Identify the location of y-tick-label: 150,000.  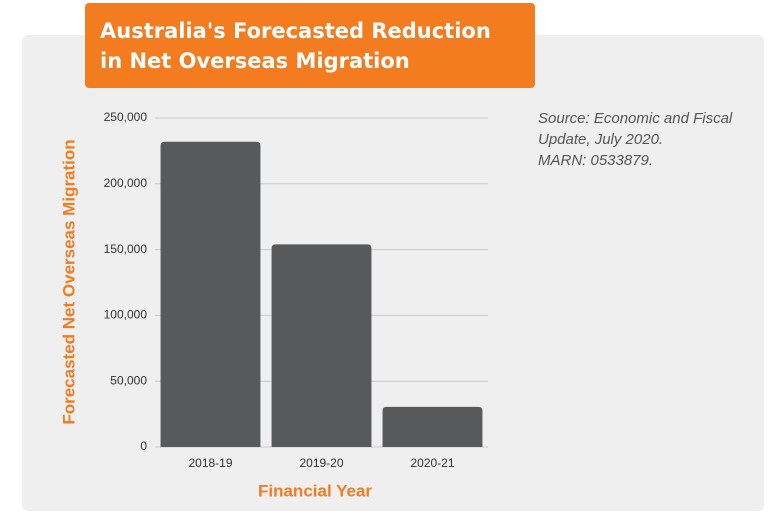
(126, 249).